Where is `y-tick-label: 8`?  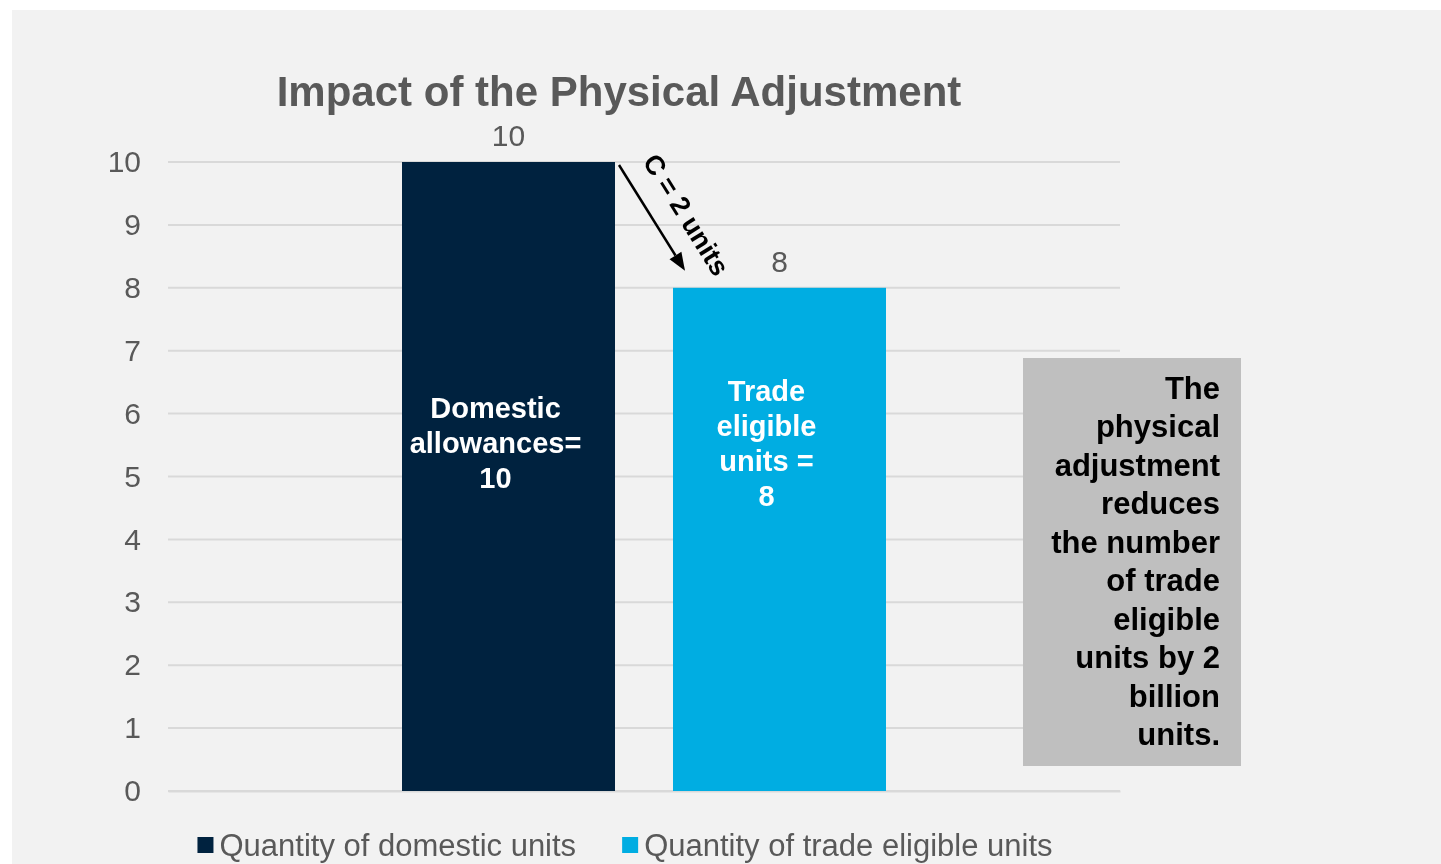
y-tick-label: 8 is located at coordinates (132, 287).